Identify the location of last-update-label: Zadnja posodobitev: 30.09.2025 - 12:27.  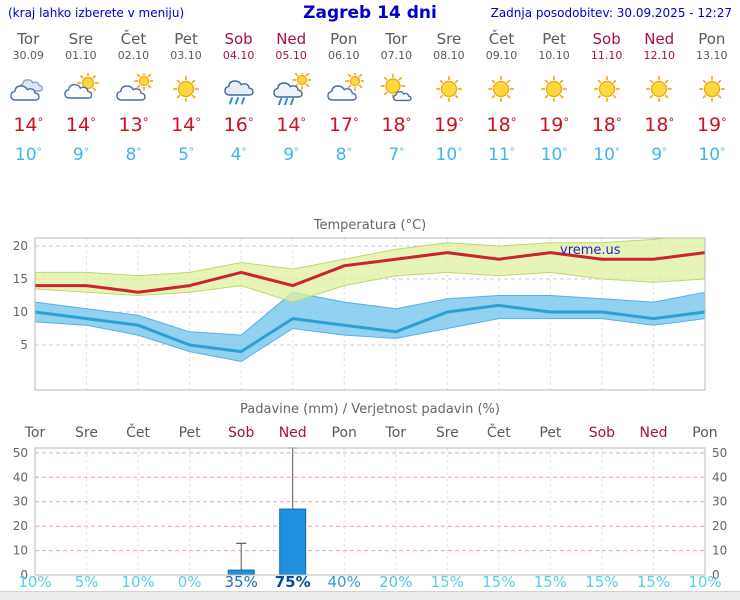
(611, 13).